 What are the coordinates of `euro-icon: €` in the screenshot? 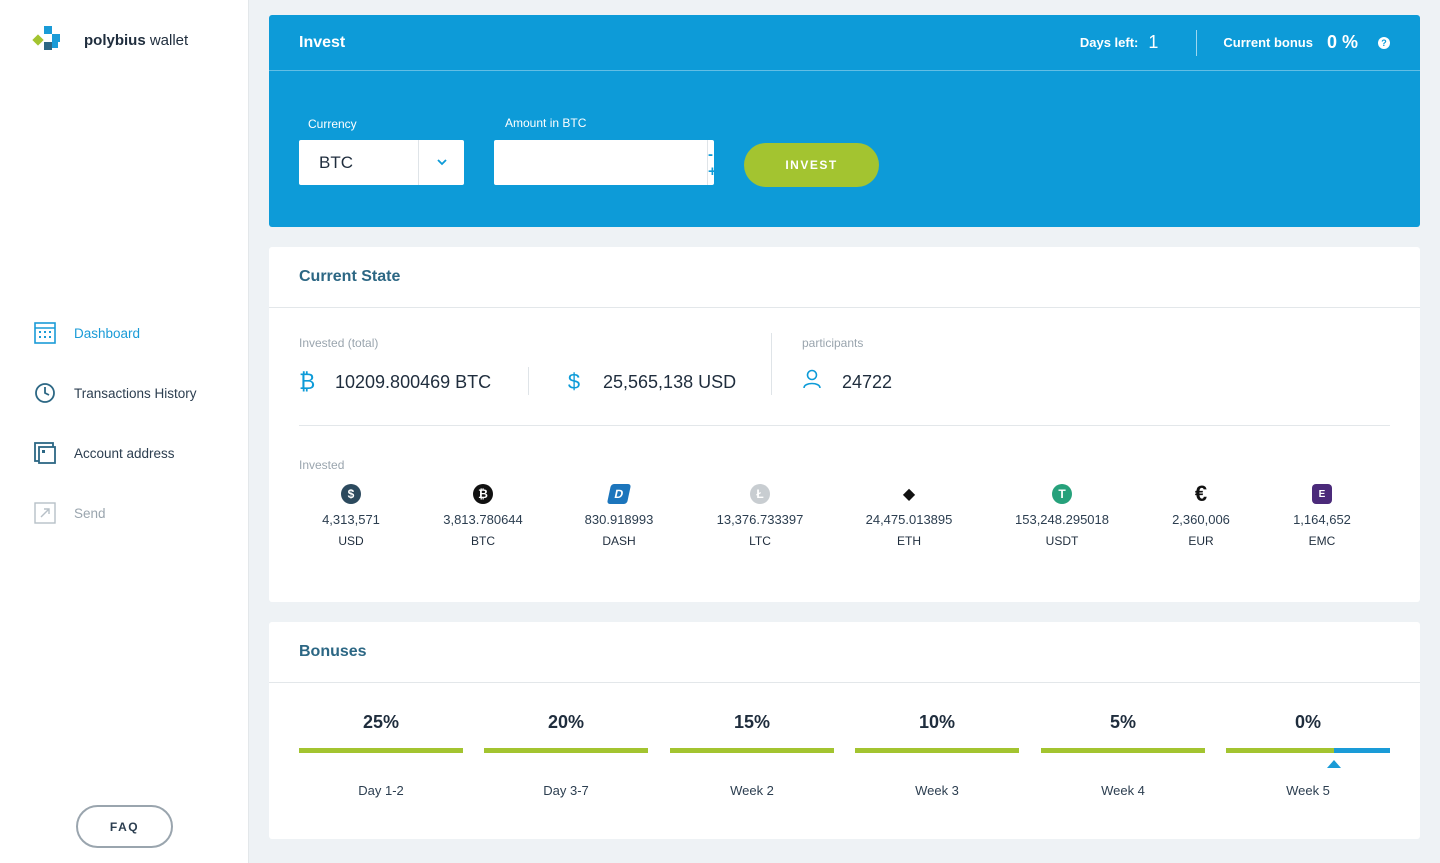 It's located at (1201, 493).